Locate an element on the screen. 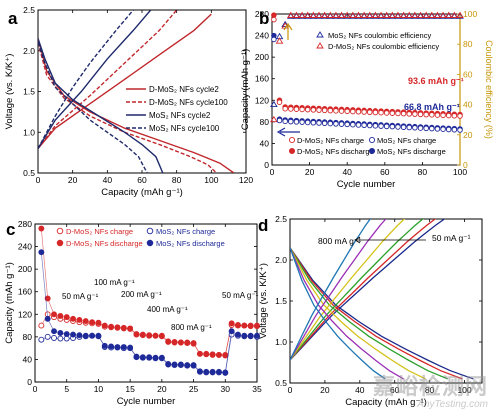  y2-axis-label: Coulombic efficiency (%) is located at coordinates (489, 89).